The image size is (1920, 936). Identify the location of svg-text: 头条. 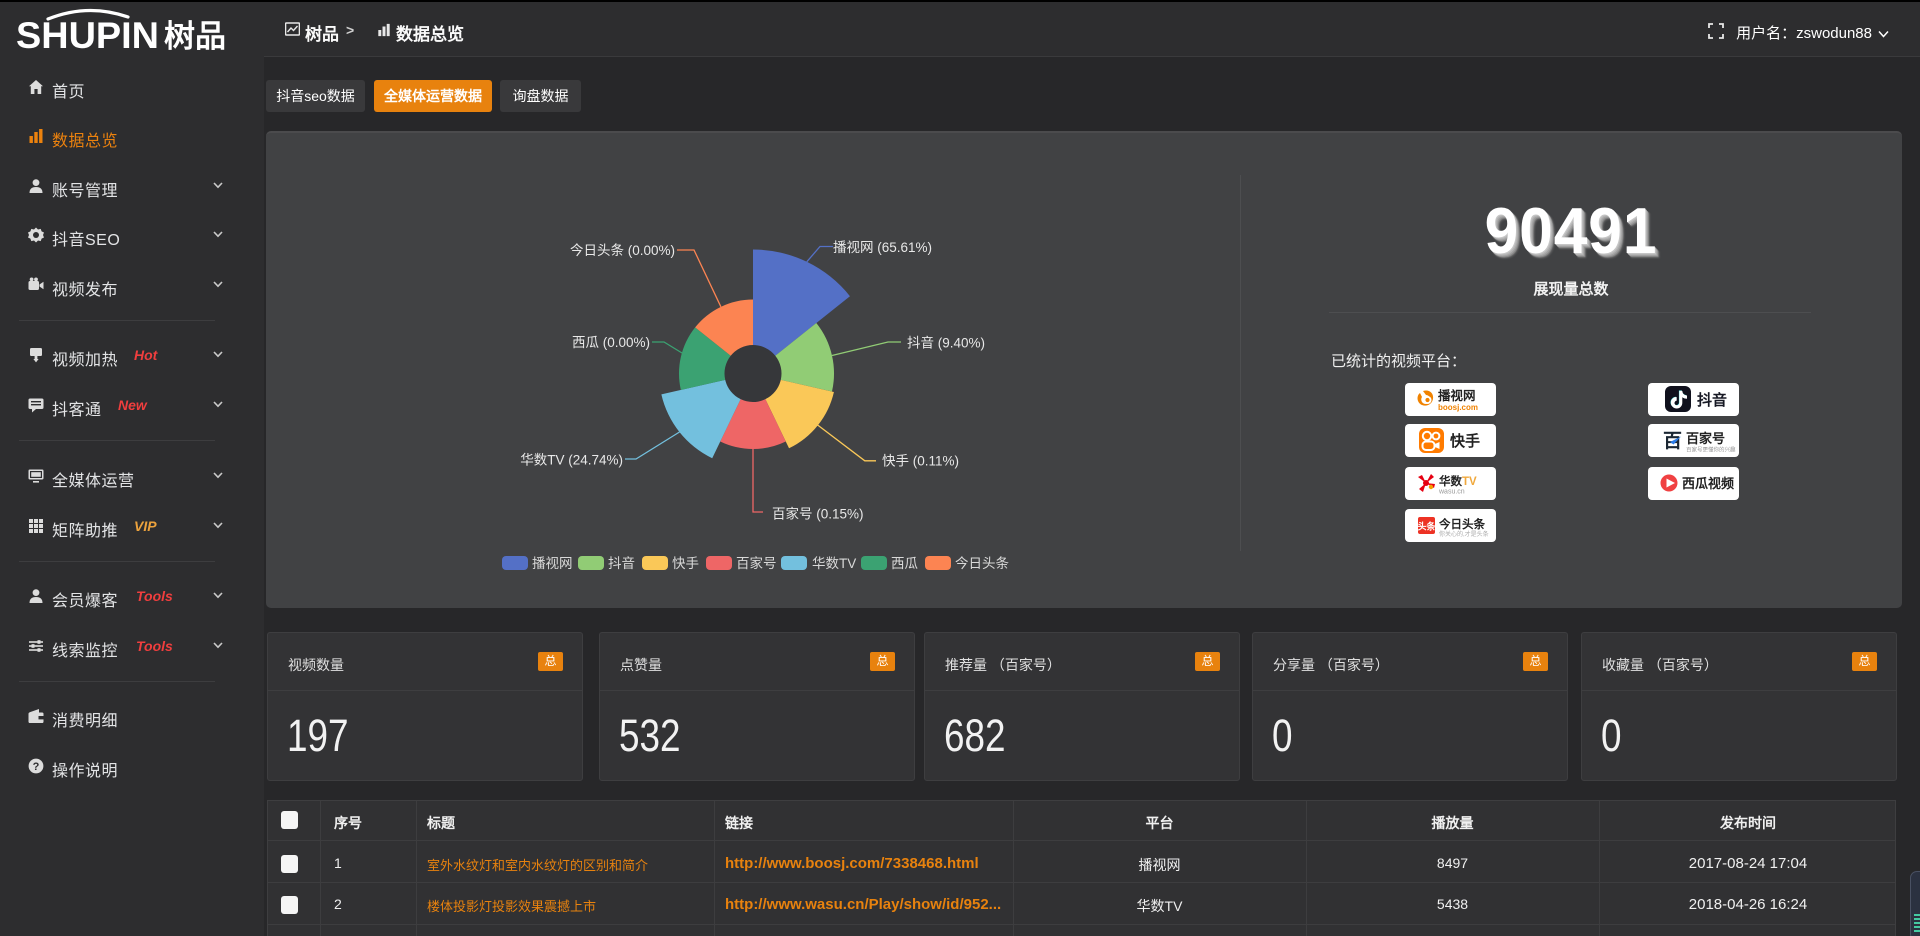
(1426, 526).